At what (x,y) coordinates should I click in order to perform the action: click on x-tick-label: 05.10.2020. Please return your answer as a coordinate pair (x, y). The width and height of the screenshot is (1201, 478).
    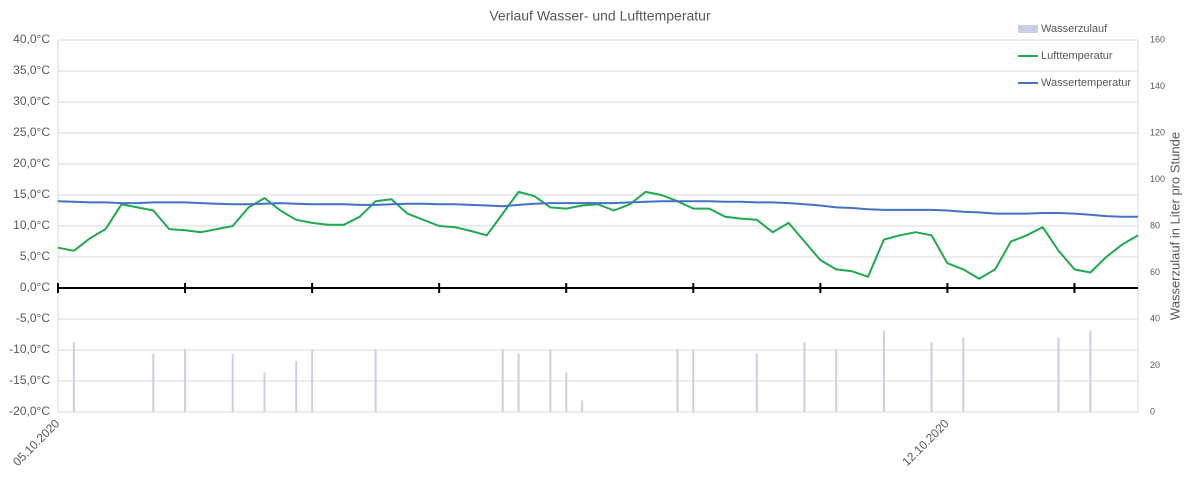
    Looking at the image, I should click on (36, 442).